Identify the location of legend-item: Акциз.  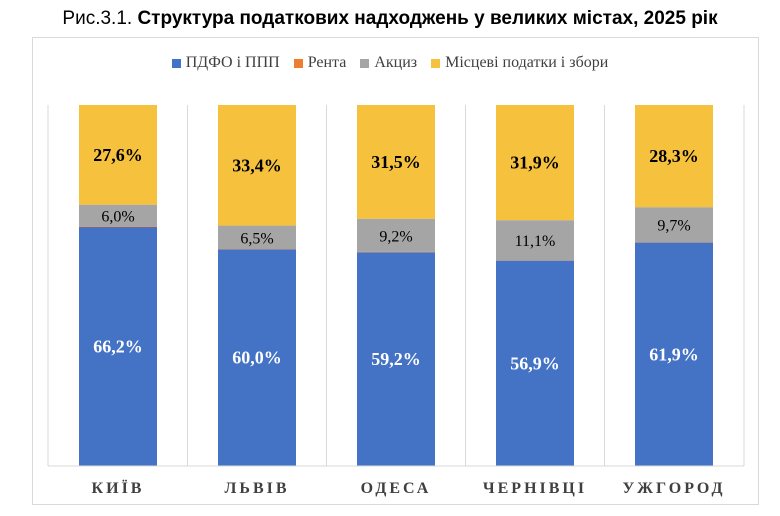
(388, 63).